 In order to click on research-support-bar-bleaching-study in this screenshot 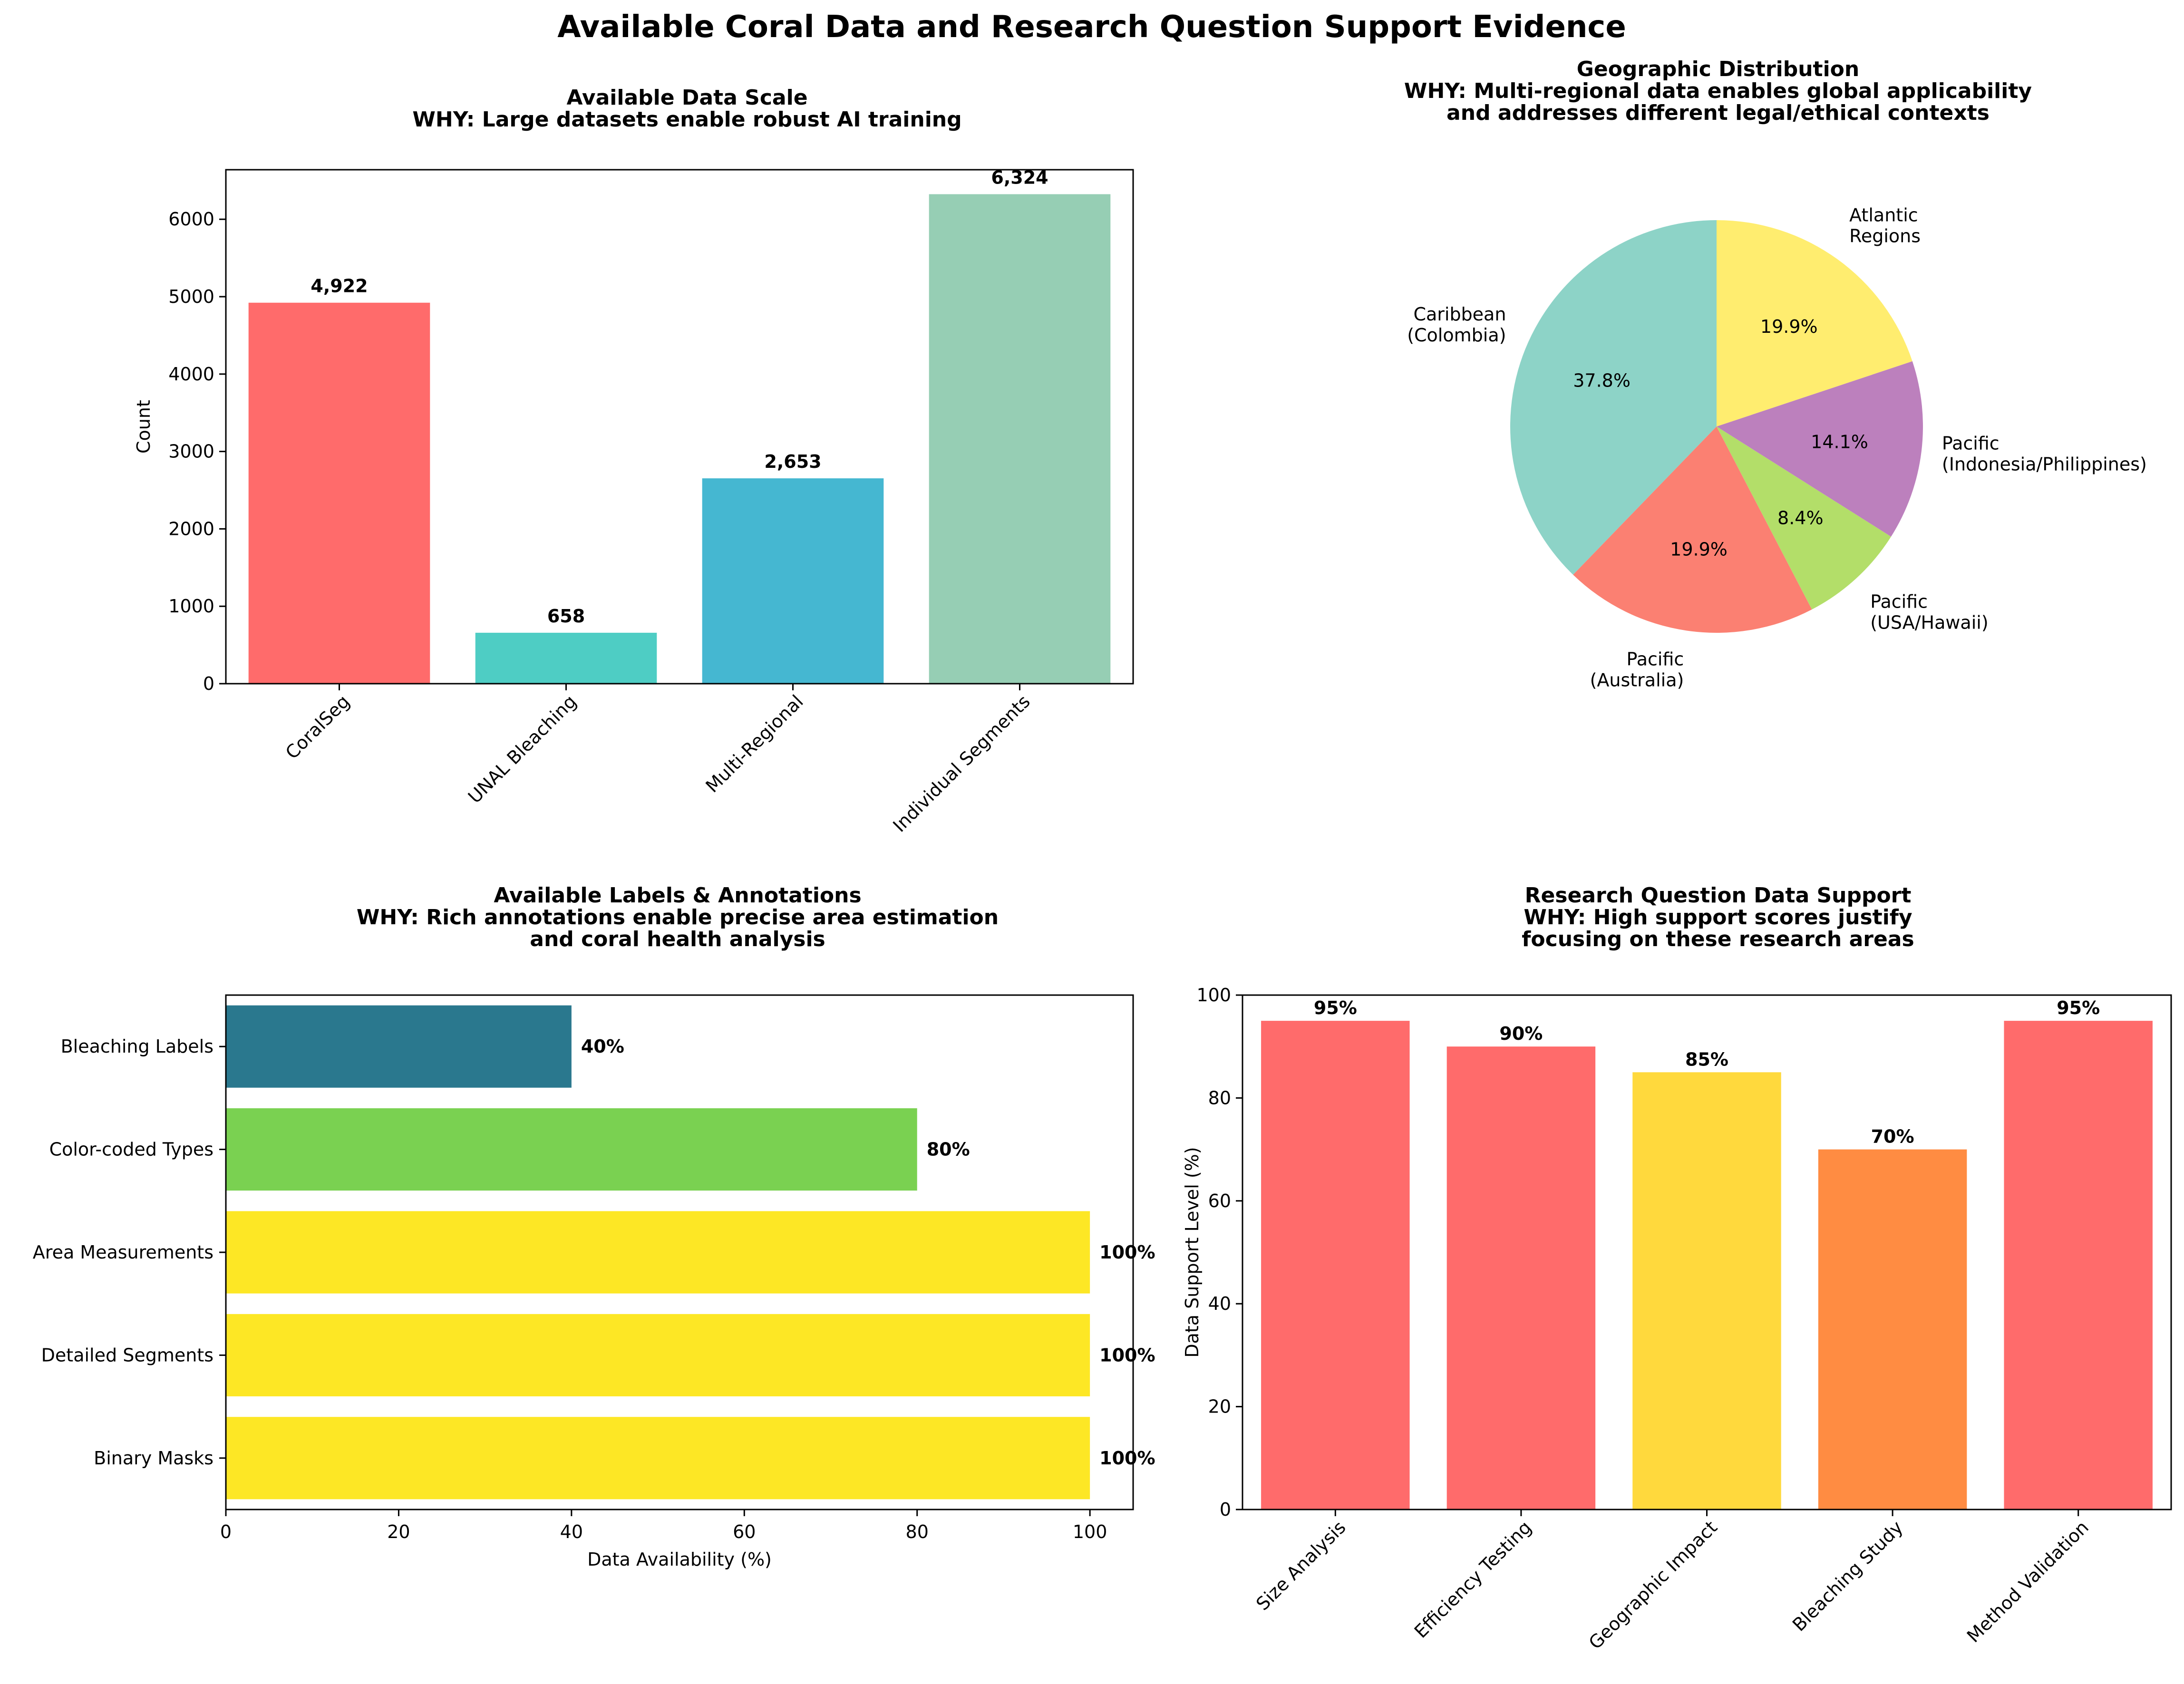, I will do `click(1892, 1329)`.